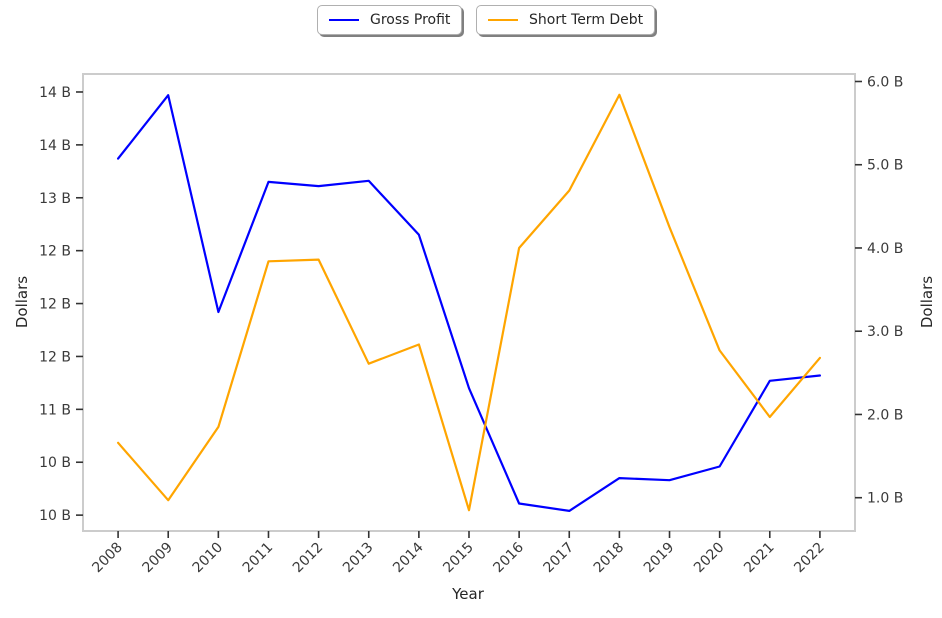 The width and height of the screenshot is (942, 618). What do you see at coordinates (55, 199) in the screenshot?
I see `left-tick-label: 13 B` at bounding box center [55, 199].